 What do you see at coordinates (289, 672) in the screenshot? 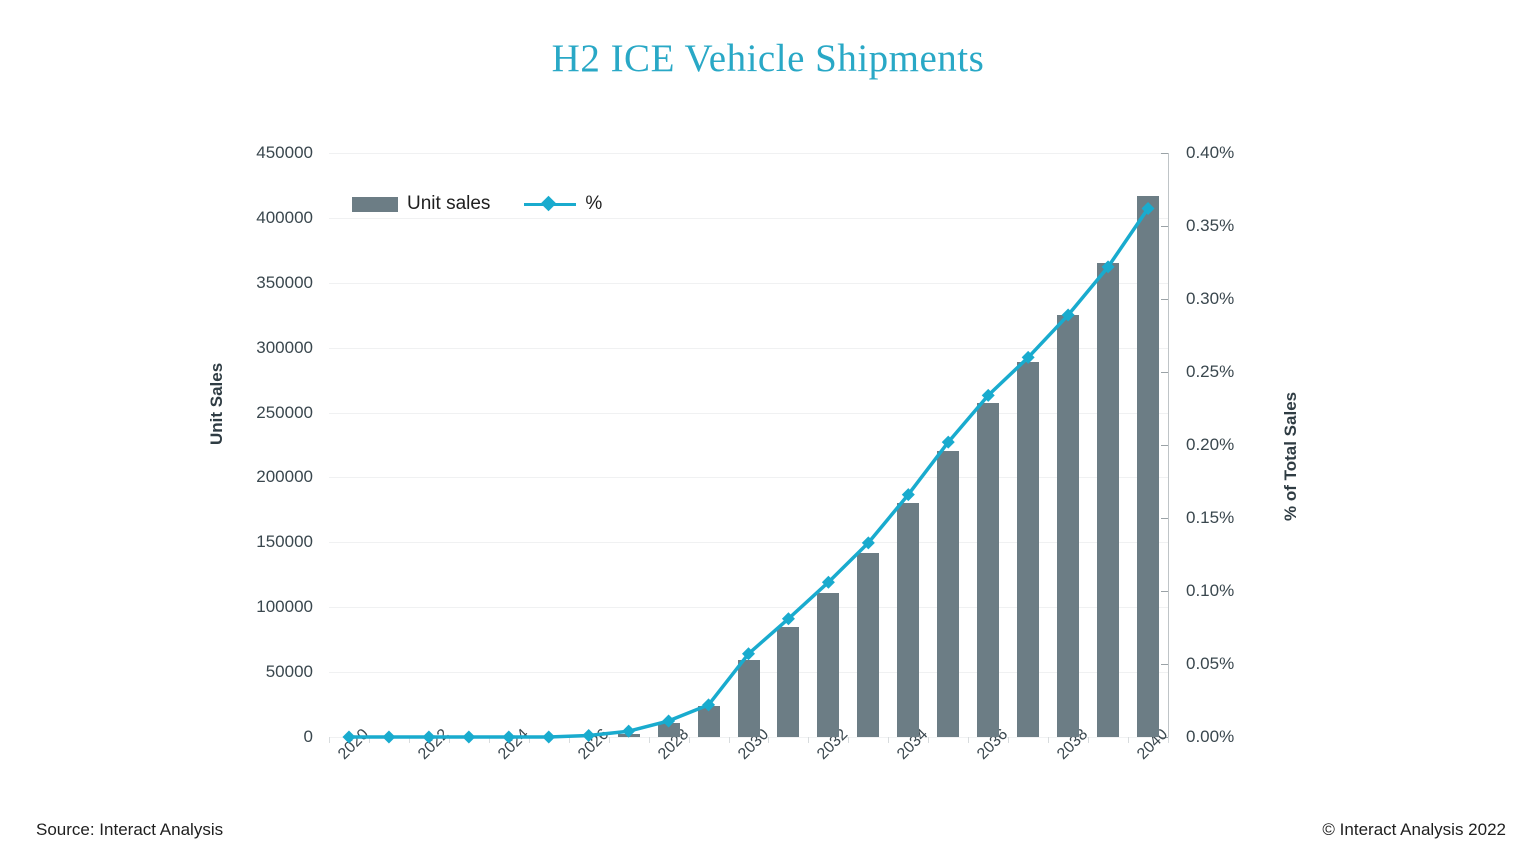
I see `y-tick-label-left: 50000` at bounding box center [289, 672].